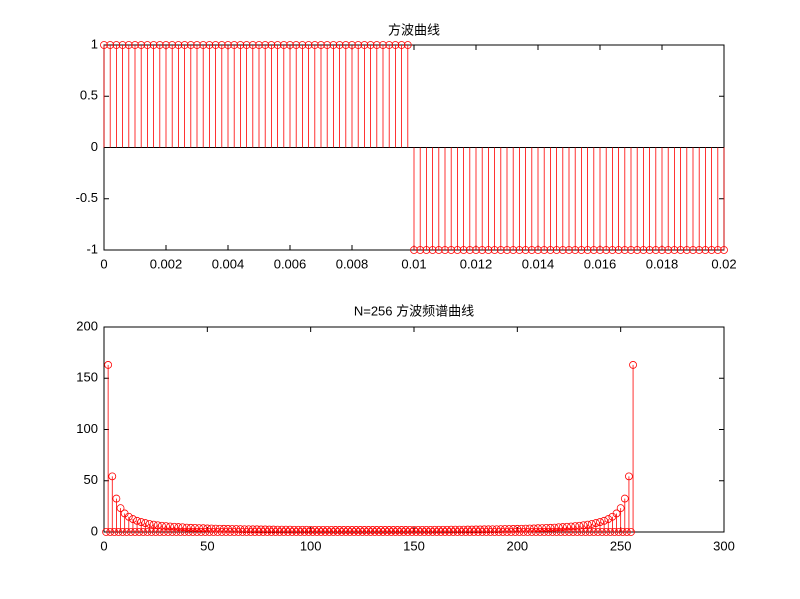 The width and height of the screenshot is (800, 599). Describe the element at coordinates (103, 545) in the screenshot. I see `x-tick-label: 0` at that location.